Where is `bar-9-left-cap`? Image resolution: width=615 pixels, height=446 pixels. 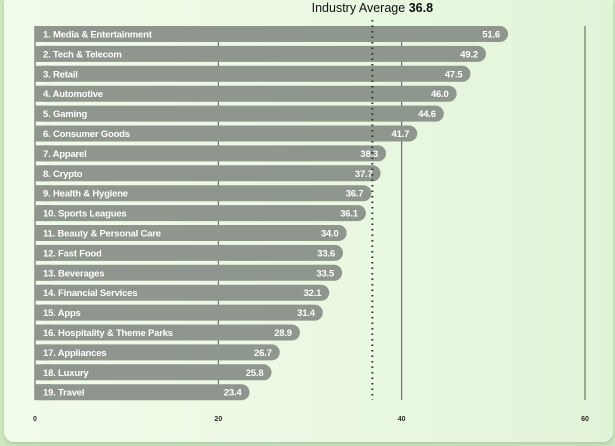 bar-9-left-cap is located at coordinates (43, 193).